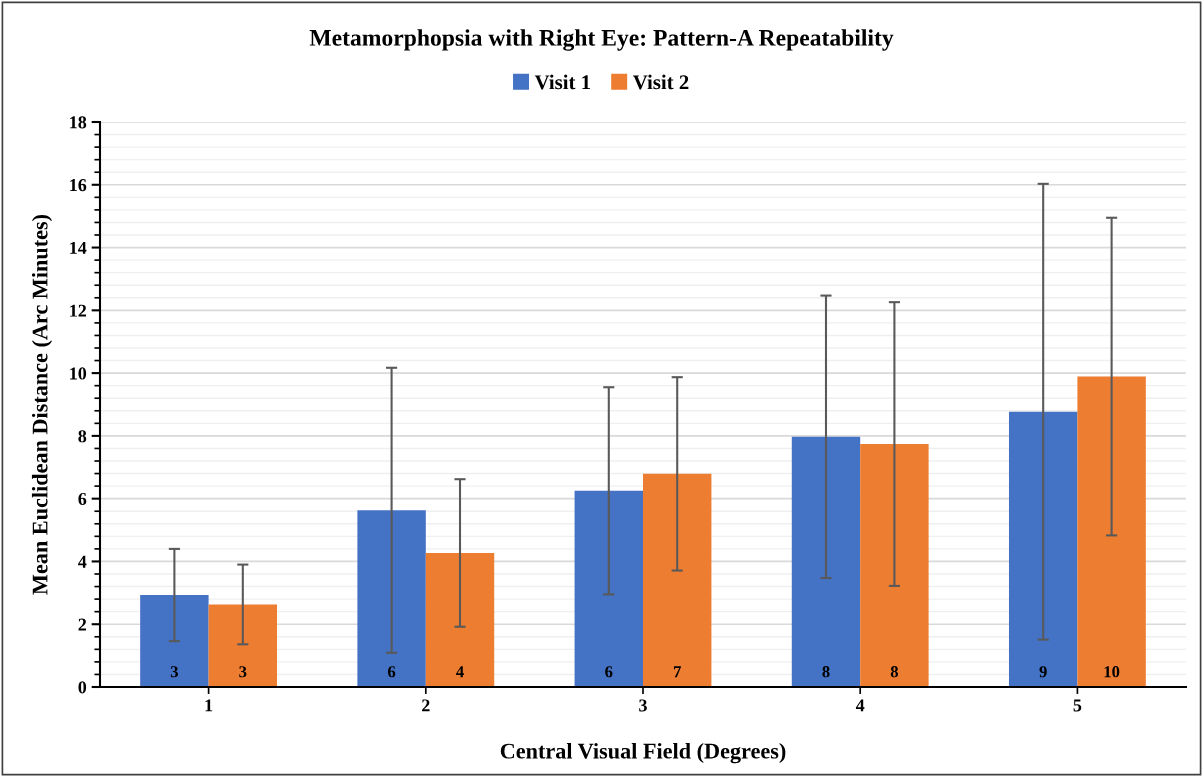 Image resolution: width=1203 pixels, height=777 pixels. I want to click on y-tick-label: 6, so click(82, 499).